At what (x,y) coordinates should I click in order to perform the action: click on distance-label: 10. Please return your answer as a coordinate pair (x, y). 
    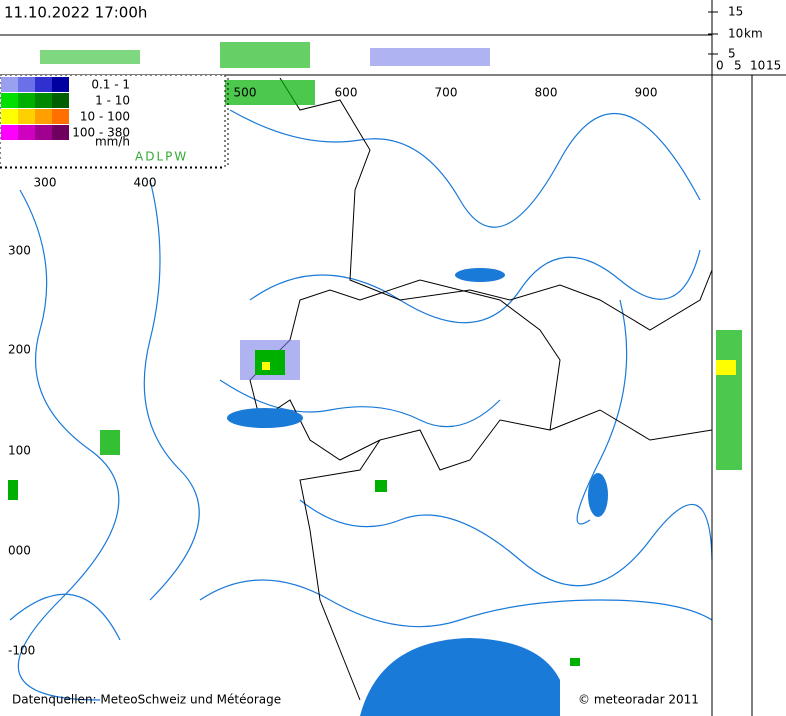
    Looking at the image, I should click on (757, 66).